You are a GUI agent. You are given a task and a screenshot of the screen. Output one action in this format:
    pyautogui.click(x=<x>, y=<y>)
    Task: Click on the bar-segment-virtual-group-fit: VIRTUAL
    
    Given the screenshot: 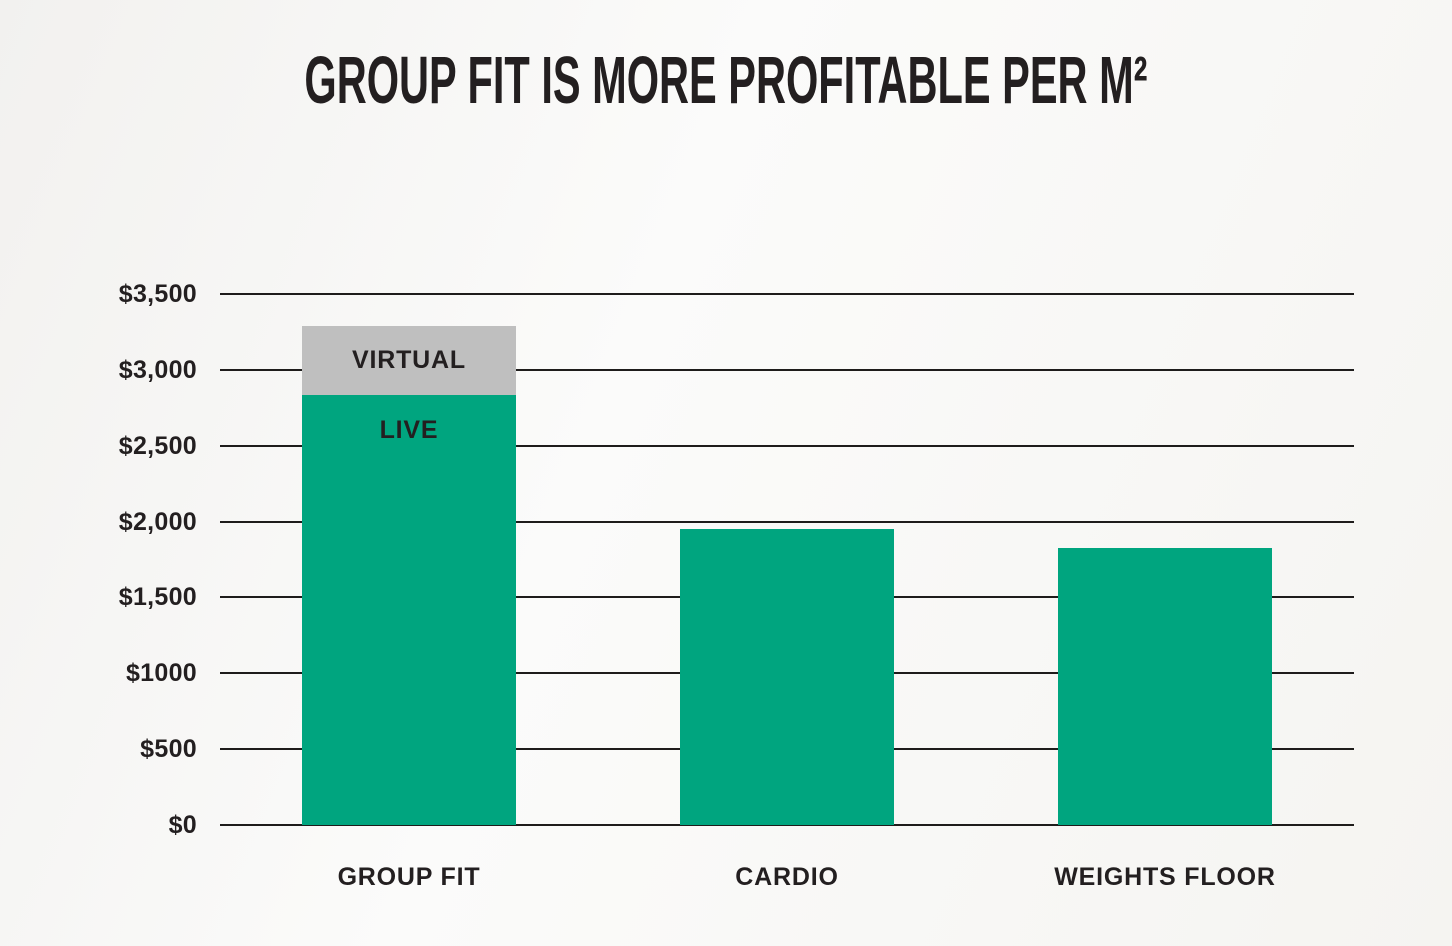 What is the action you would take?
    pyautogui.click(x=409, y=360)
    